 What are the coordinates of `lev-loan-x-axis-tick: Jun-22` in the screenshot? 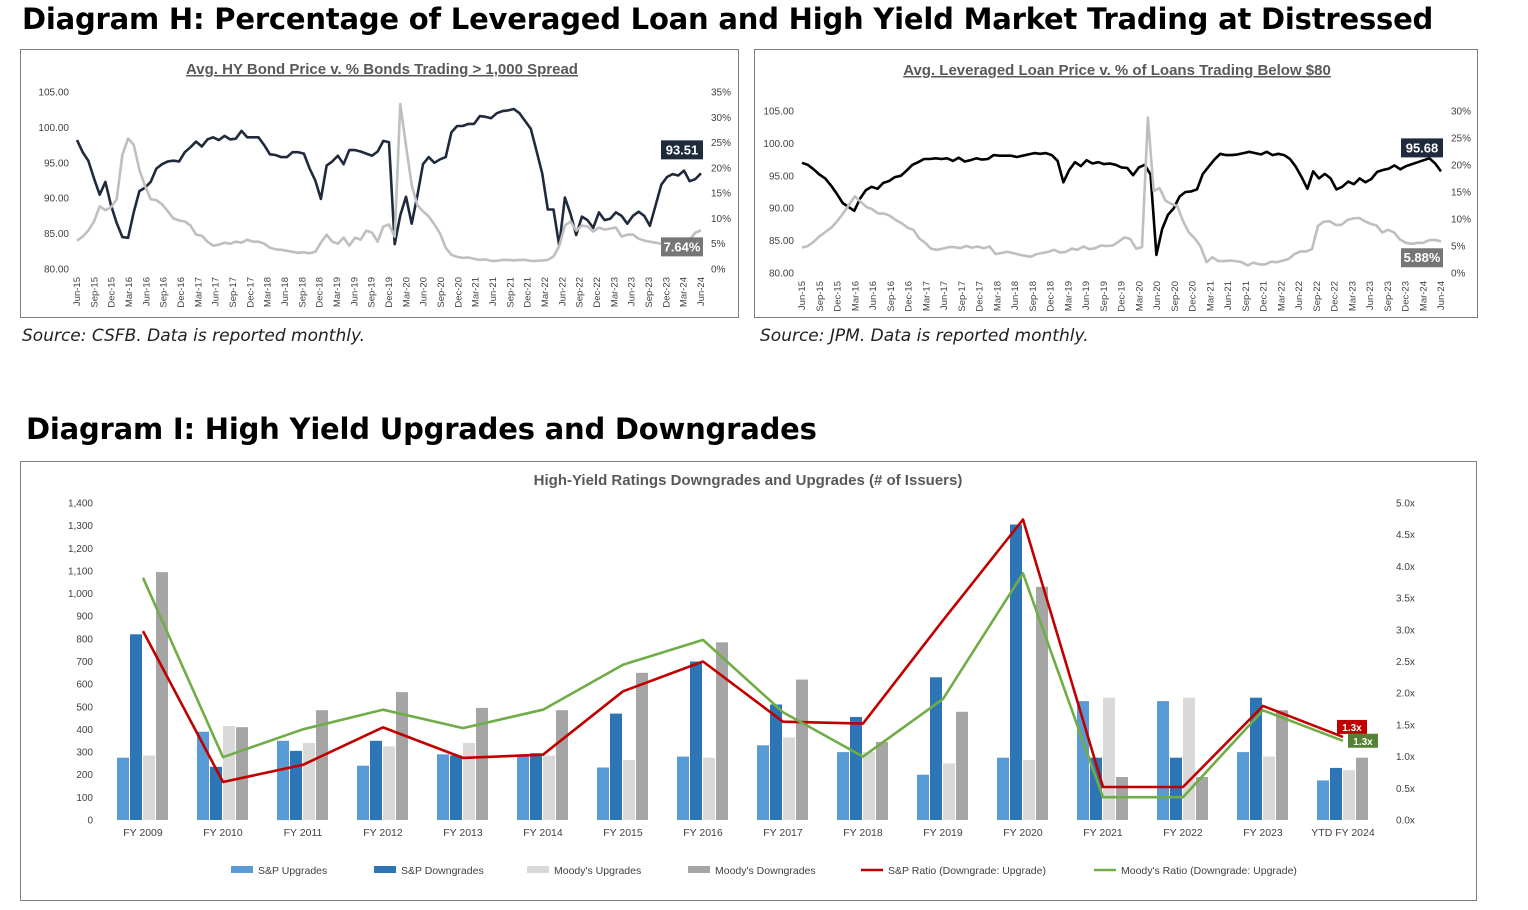 It's located at (1299, 295).